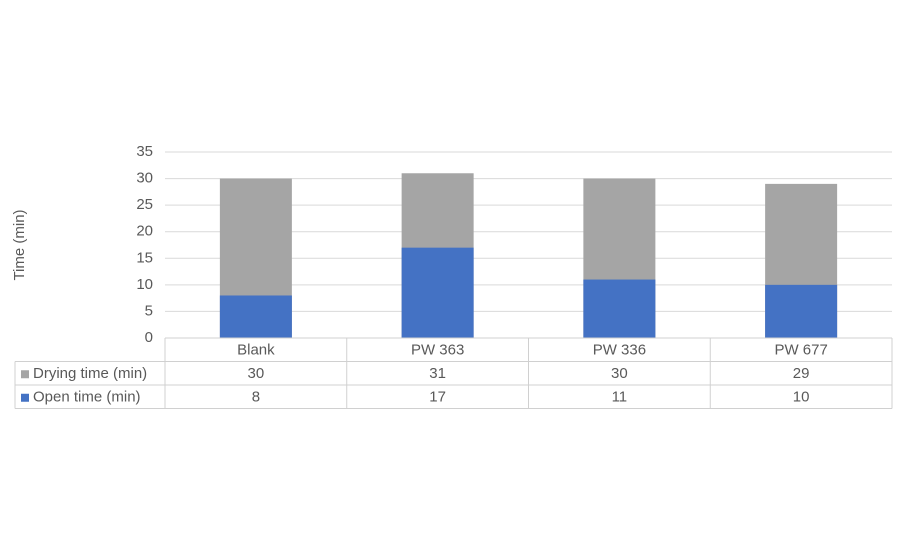  What do you see at coordinates (19, 244) in the screenshot?
I see `y-axis-title: Time (min)` at bounding box center [19, 244].